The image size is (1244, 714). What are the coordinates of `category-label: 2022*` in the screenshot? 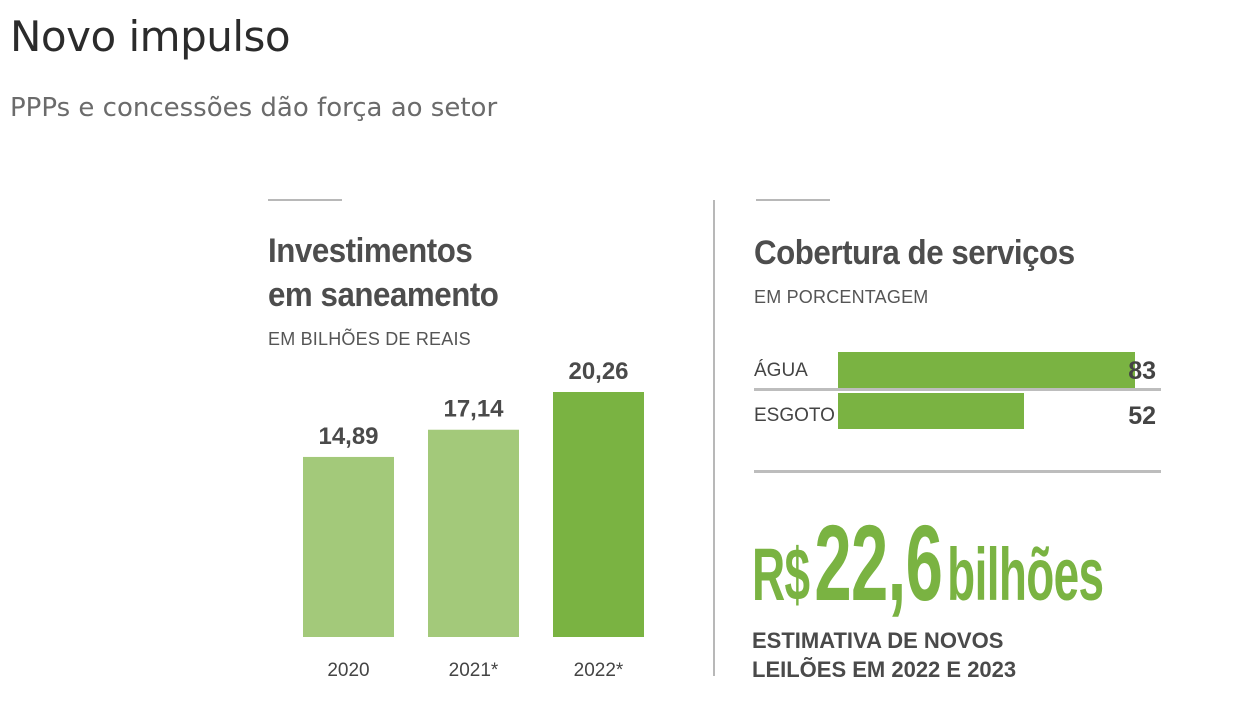 It's located at (599, 670).